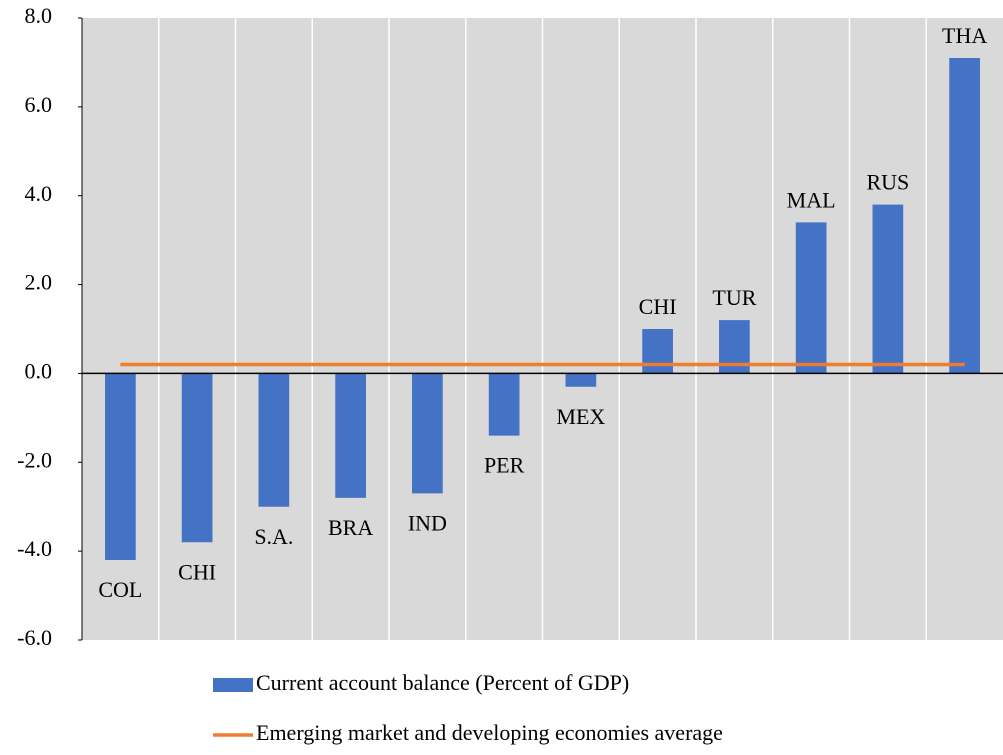  Describe the element at coordinates (580, 416) in the screenshot. I see `bar-label: MEX` at that location.